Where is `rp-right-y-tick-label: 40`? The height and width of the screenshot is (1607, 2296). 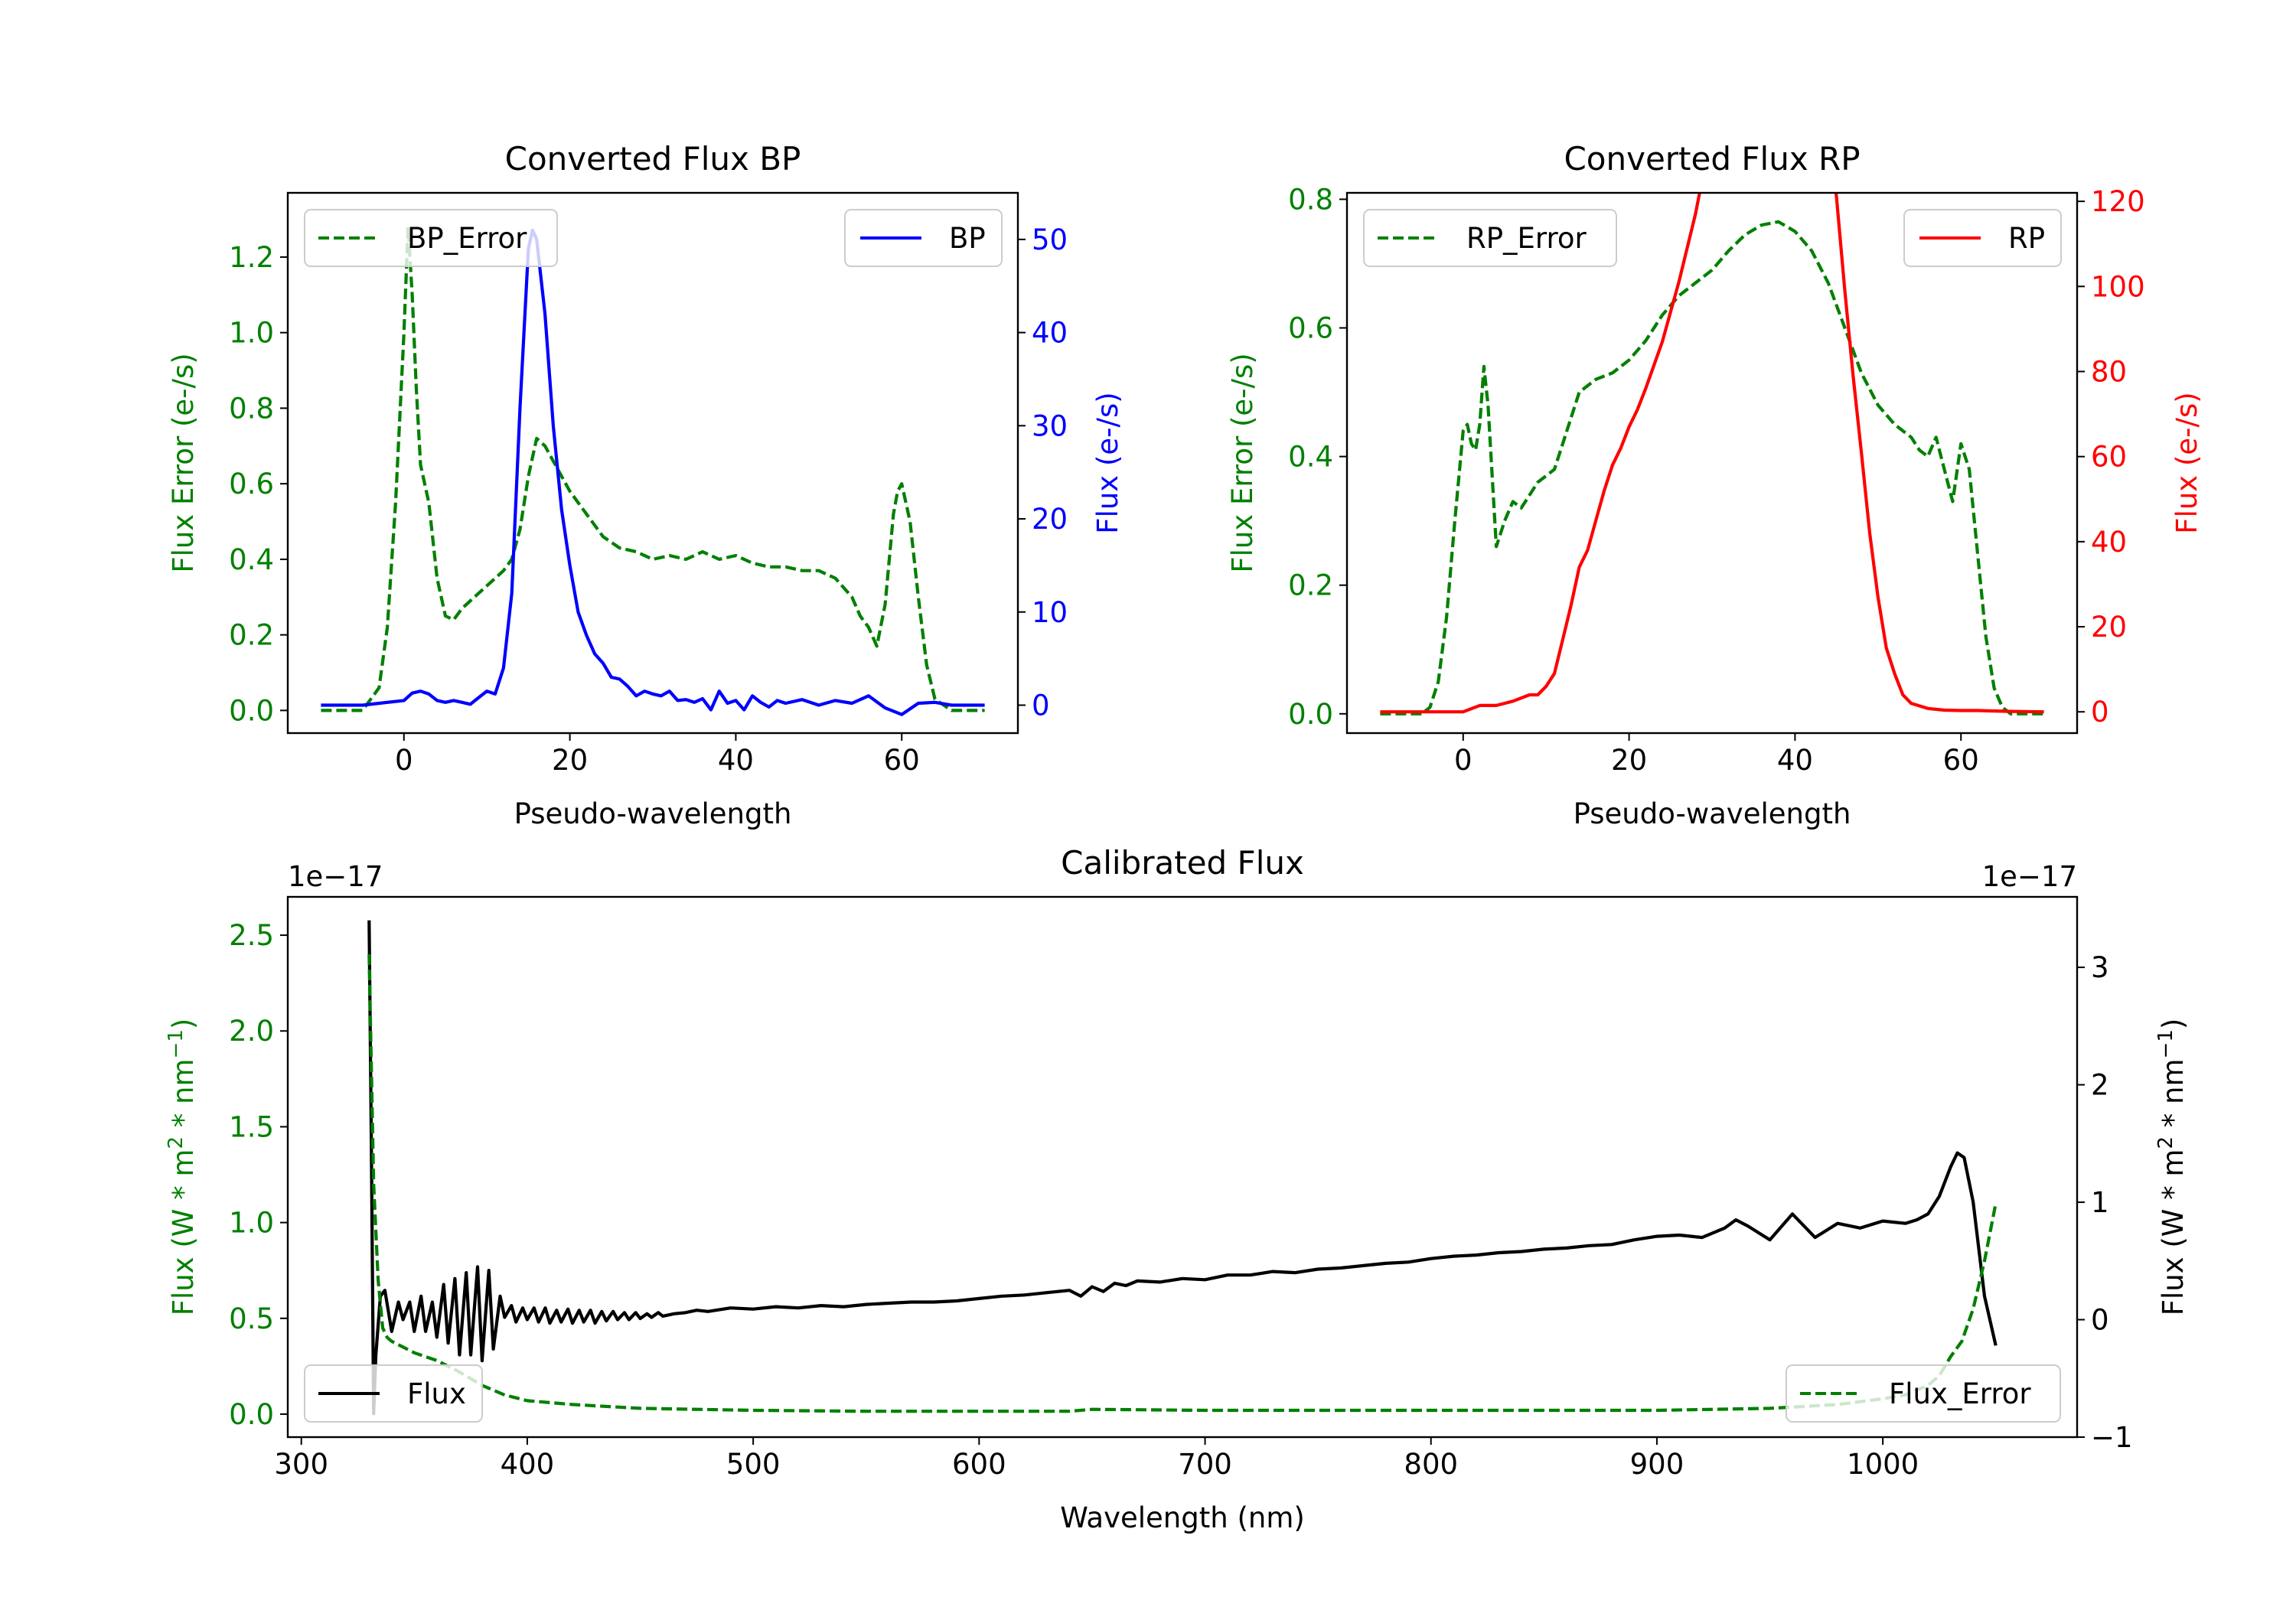 rp-right-y-tick-label: 40 is located at coordinates (2109, 542).